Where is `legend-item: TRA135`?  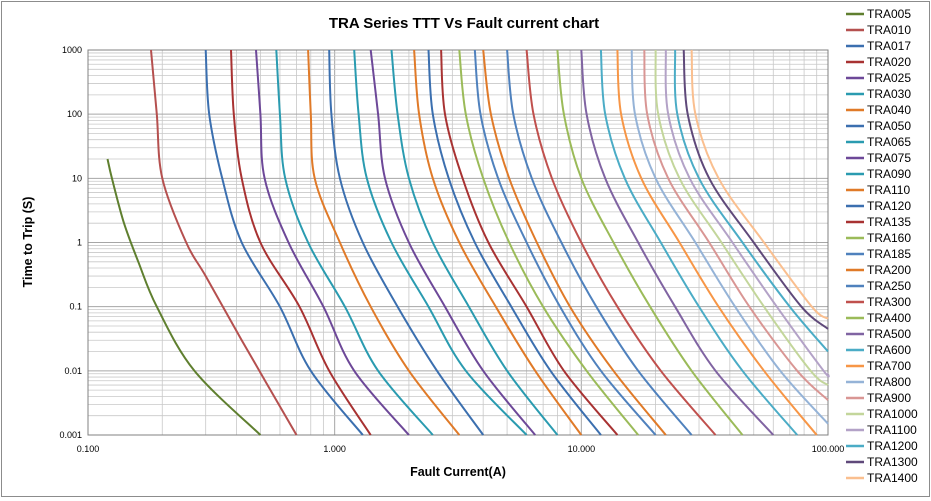
legend-item: TRA135 is located at coordinates (878, 222).